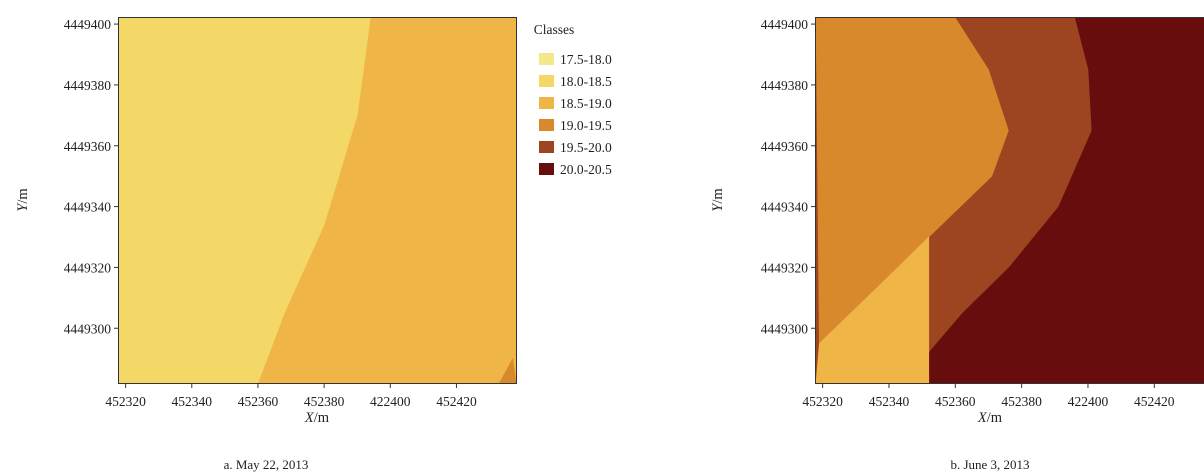 The height and width of the screenshot is (474, 1204). I want to click on legend-label: 17.5-18.0, so click(586, 59).